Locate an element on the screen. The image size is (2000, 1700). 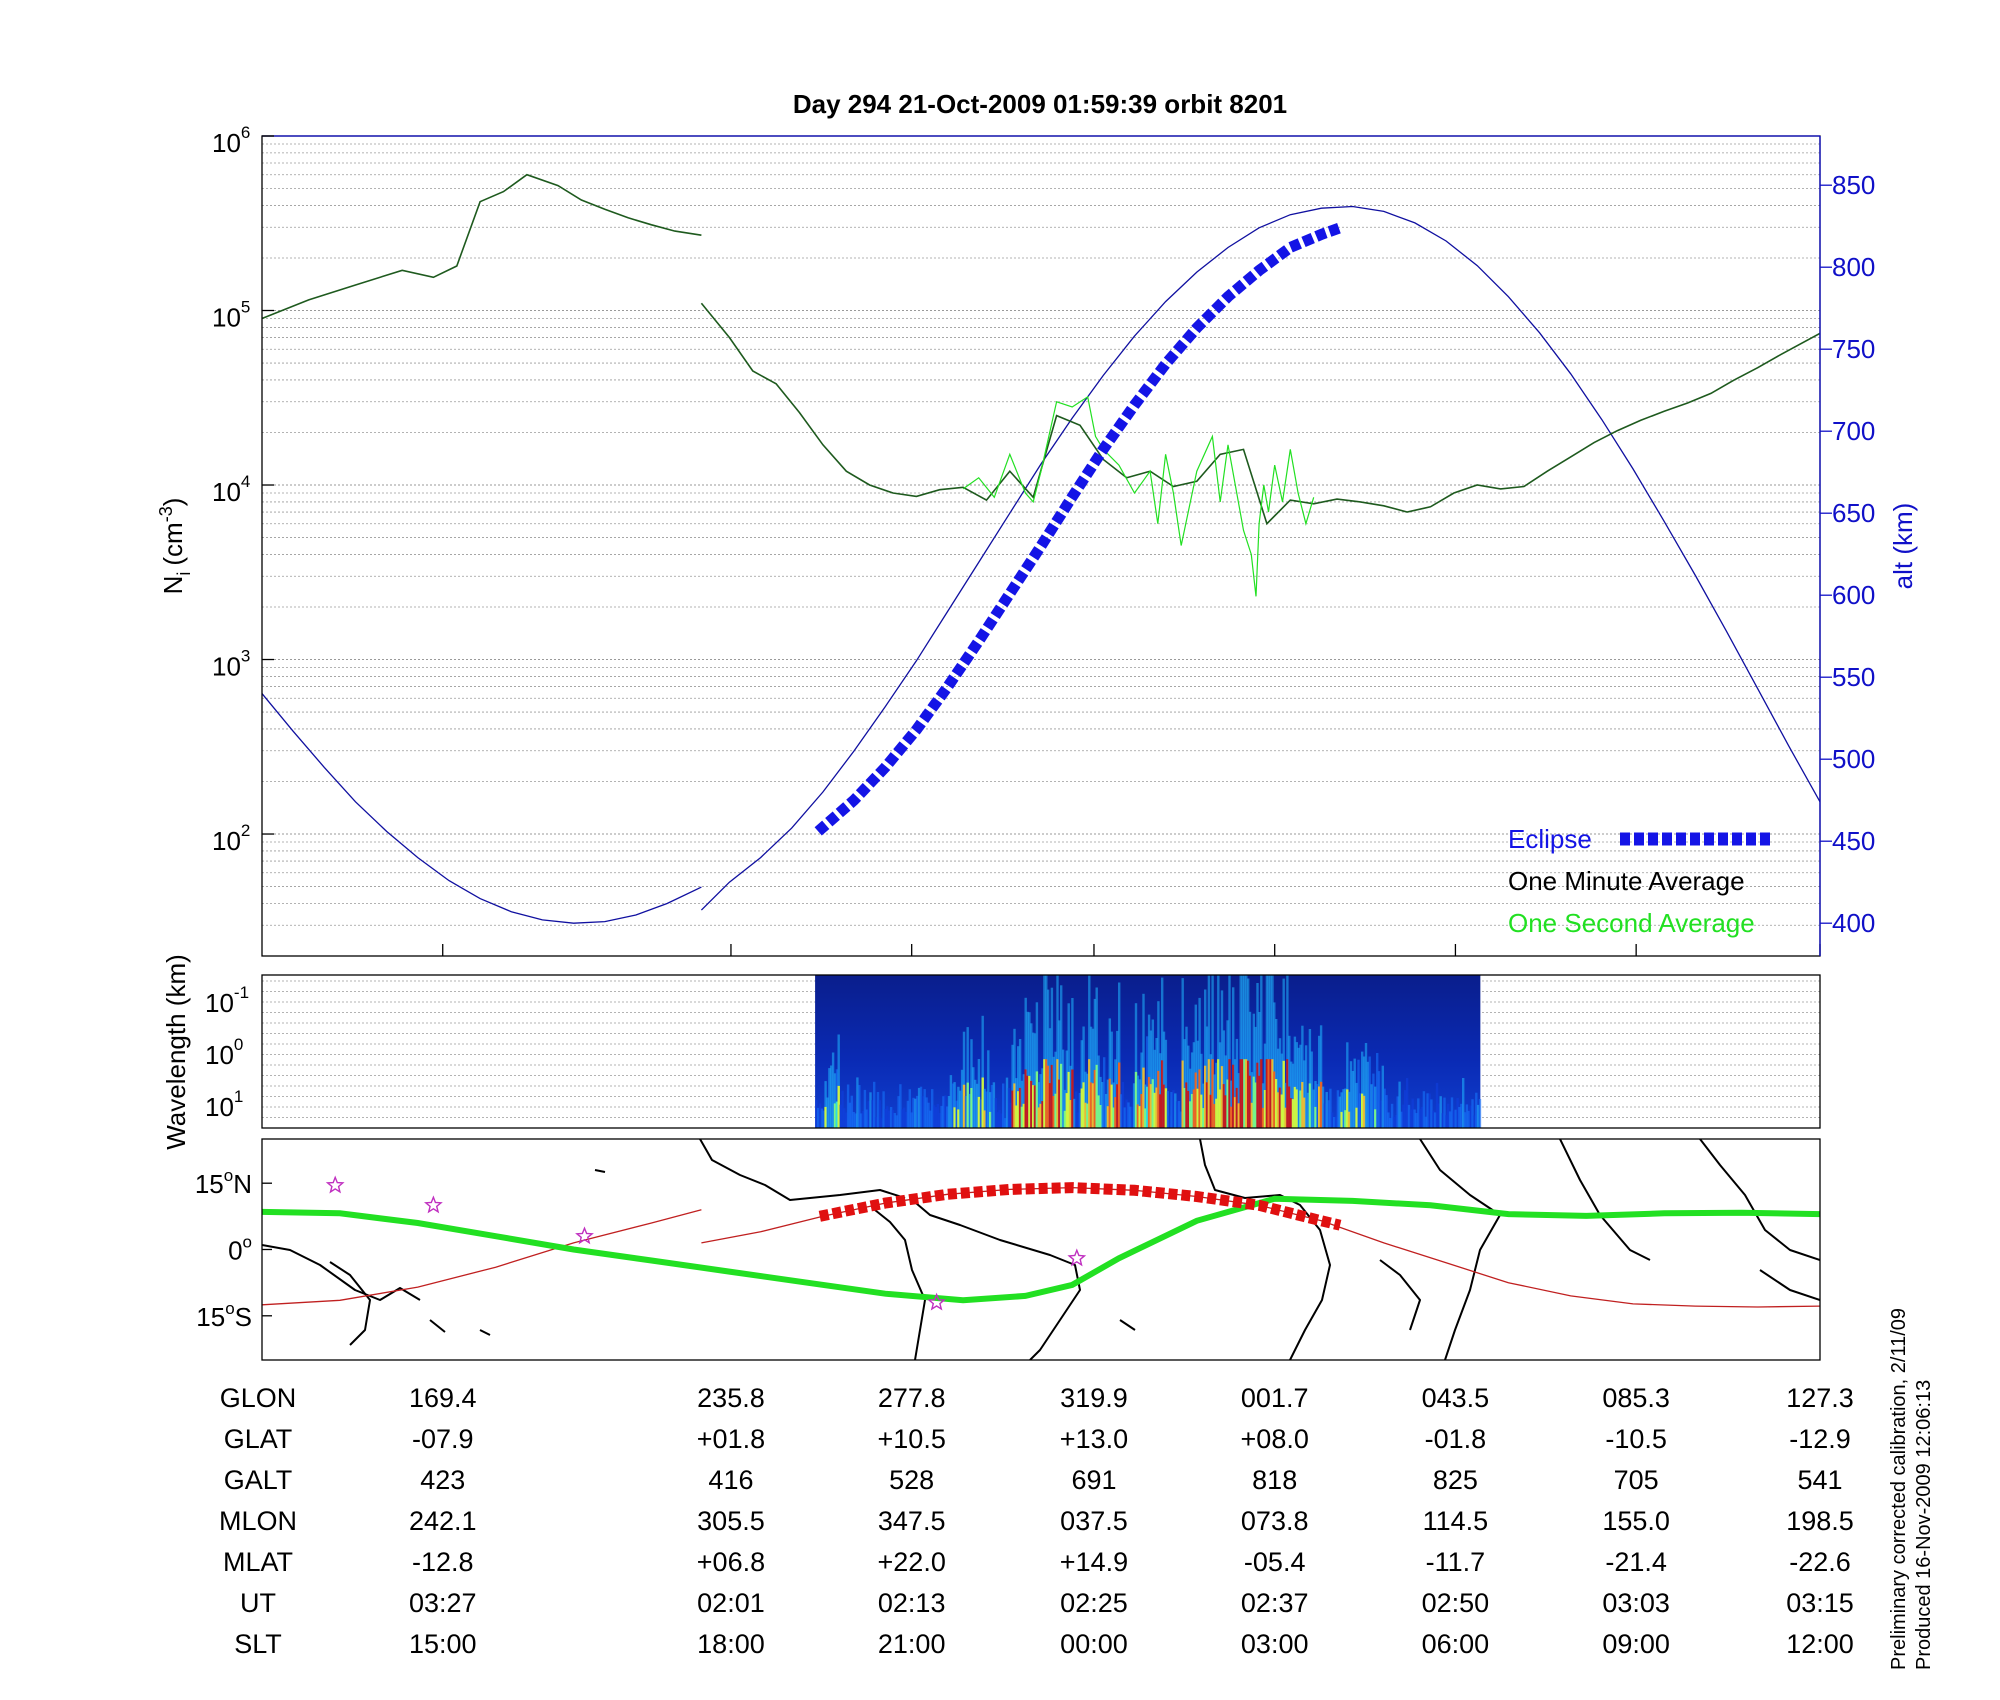
table-cell: 02:25 is located at coordinates (1094, 1603).